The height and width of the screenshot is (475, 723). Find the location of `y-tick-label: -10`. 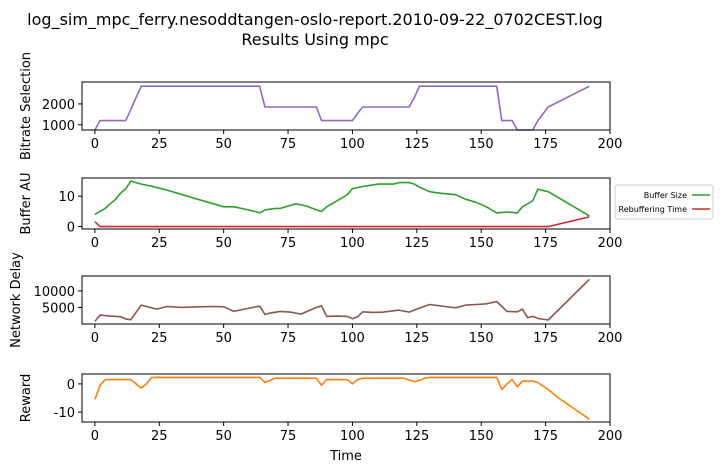

y-tick-label: -10 is located at coordinates (64, 413).